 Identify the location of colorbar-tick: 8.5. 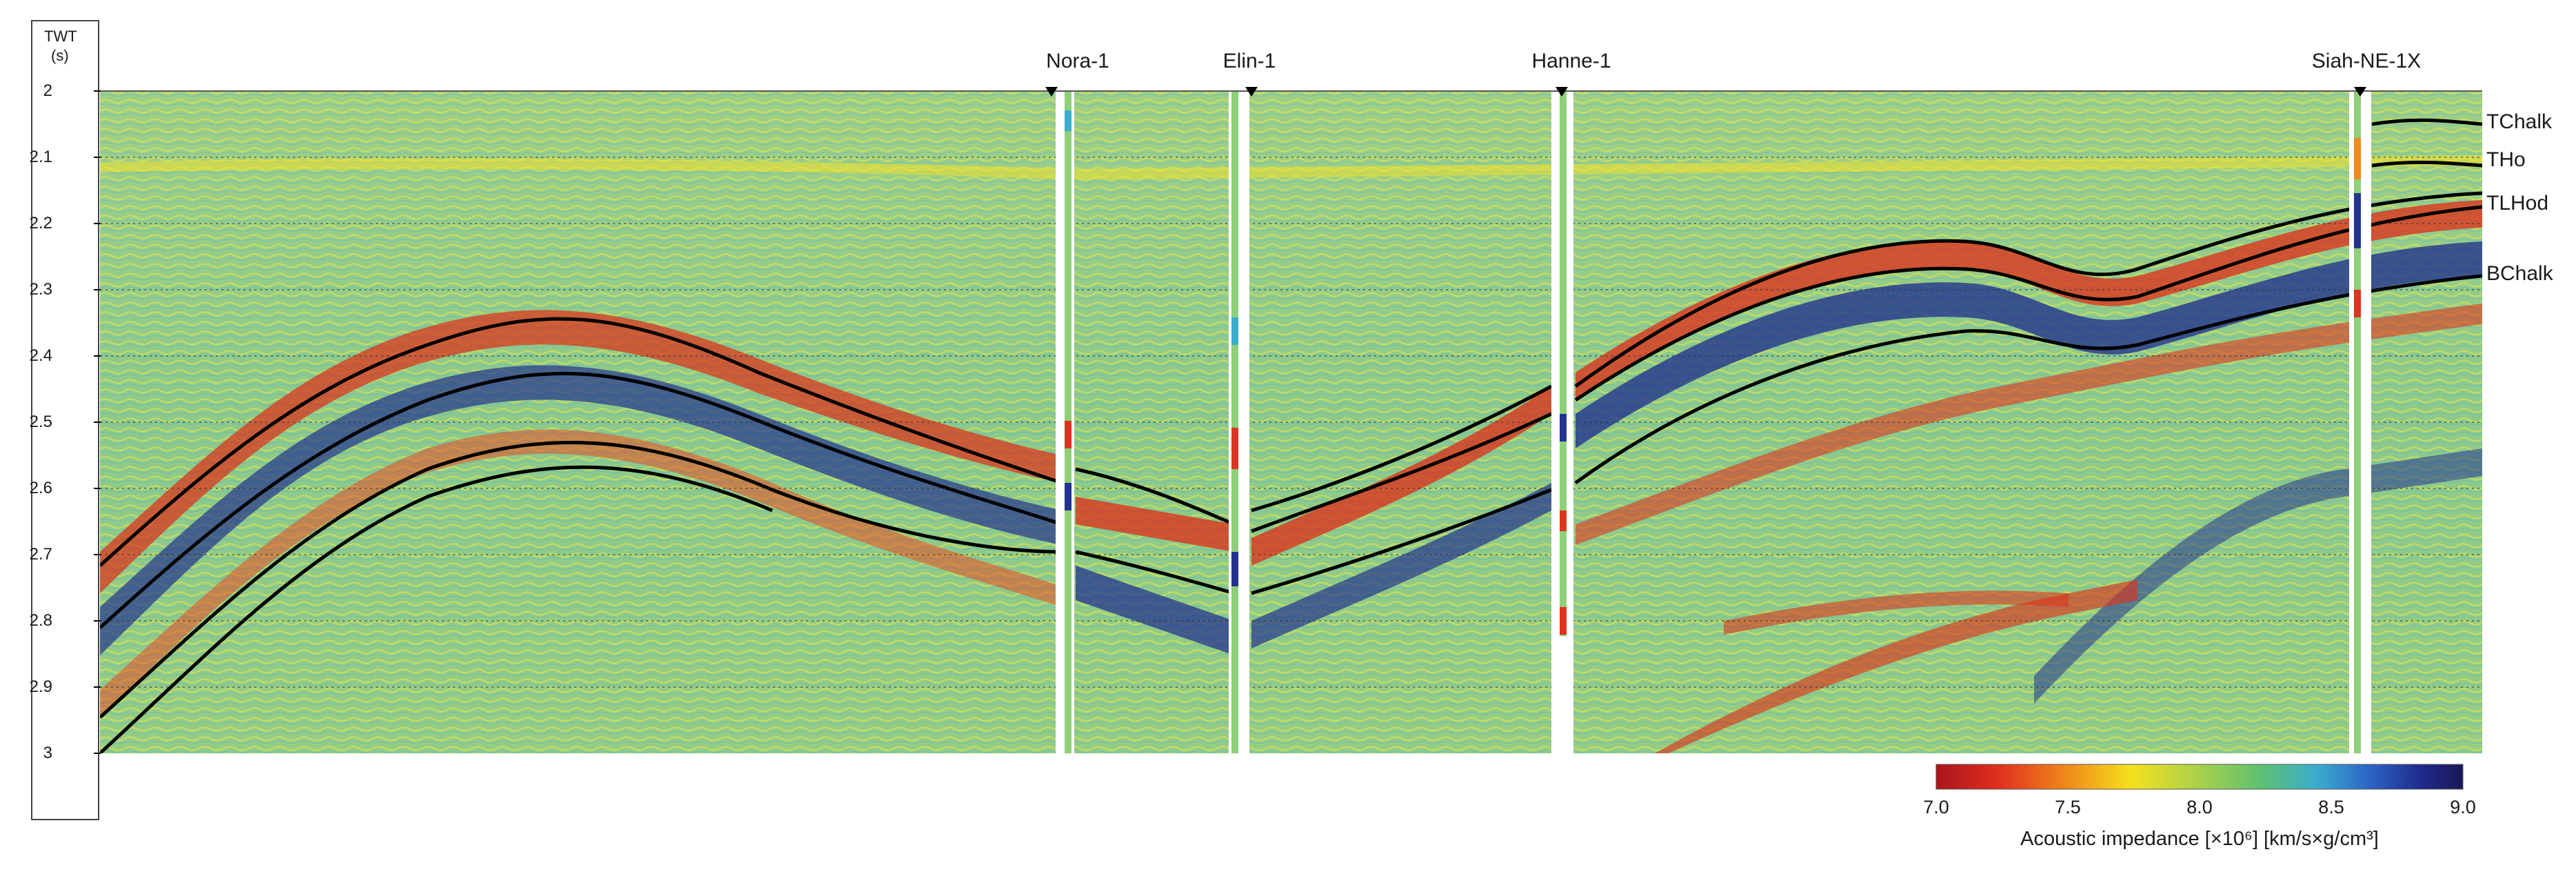
(2331, 807).